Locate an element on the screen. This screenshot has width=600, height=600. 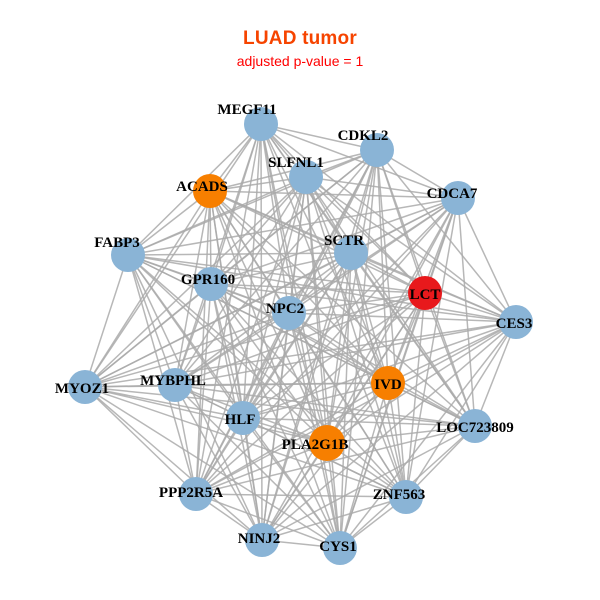
graph-node-loc723809 is located at coordinates (475, 426).